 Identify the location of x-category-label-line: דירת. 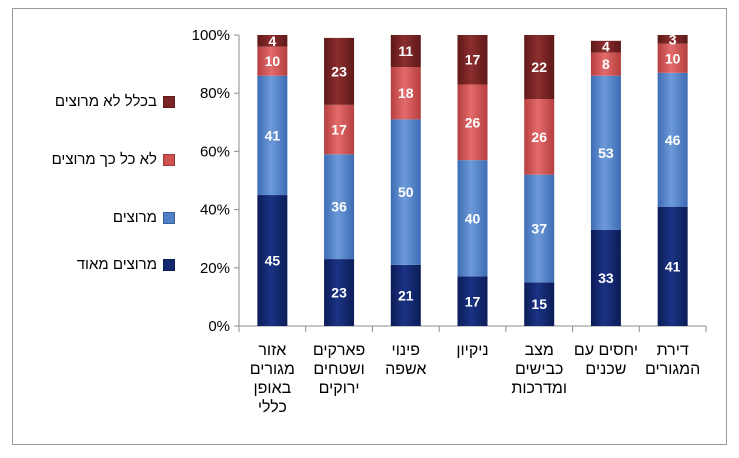
(672, 350).